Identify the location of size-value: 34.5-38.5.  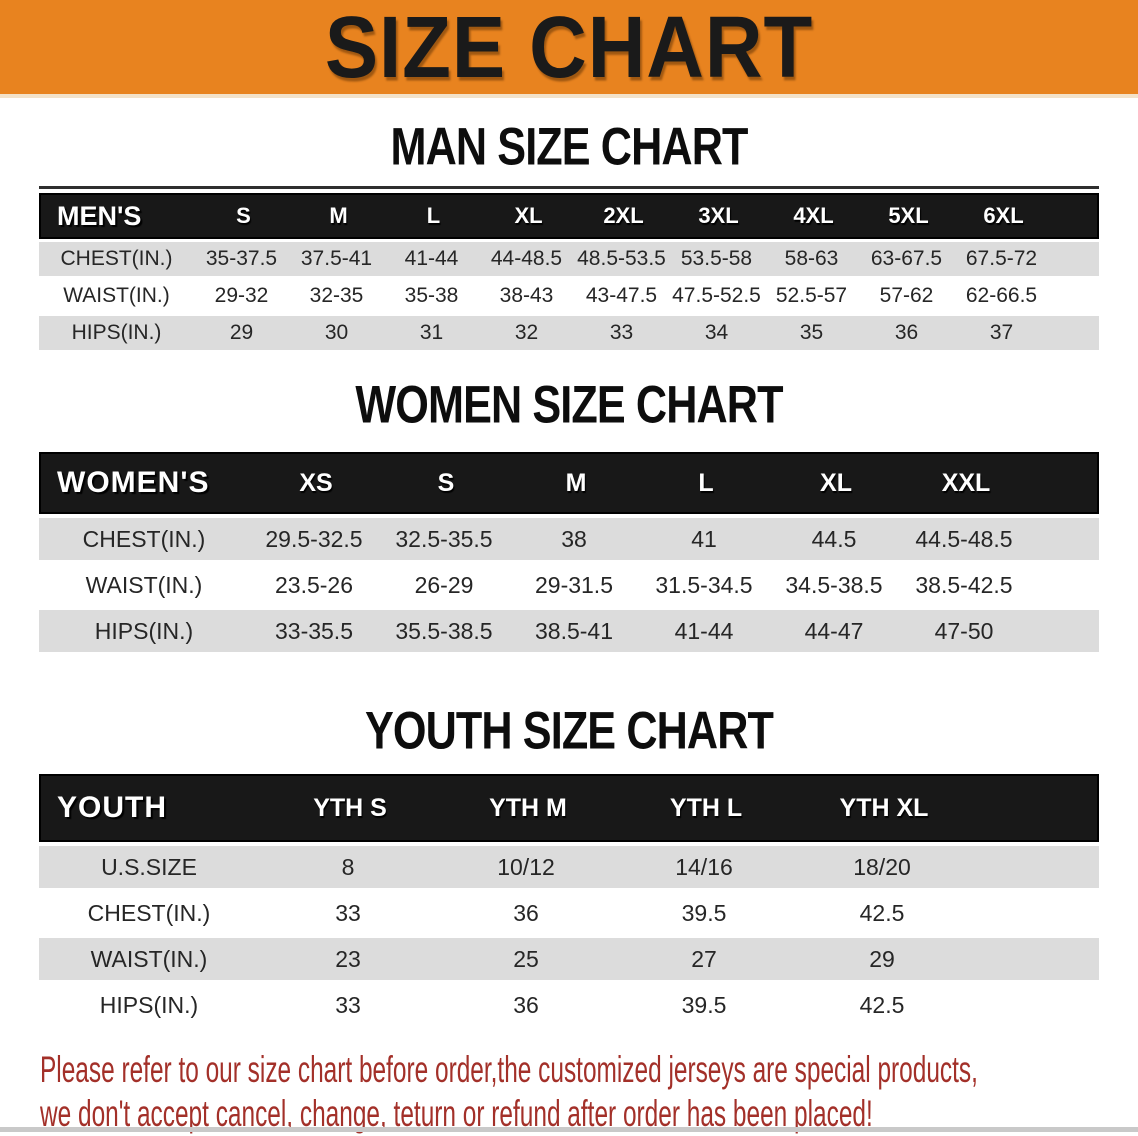
(834, 584).